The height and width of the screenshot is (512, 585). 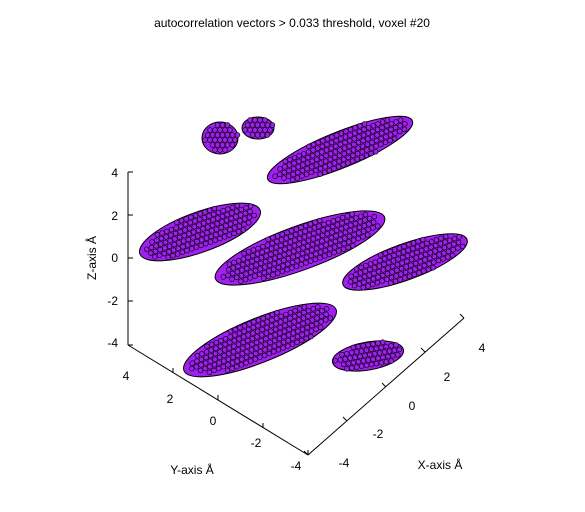 I want to click on z-tick-label: 2, so click(x=114, y=216).